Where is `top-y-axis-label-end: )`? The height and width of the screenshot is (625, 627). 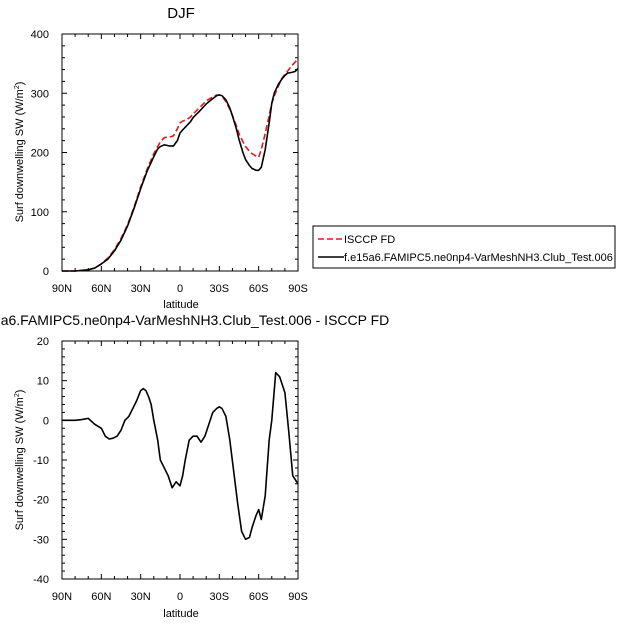
top-y-axis-label-end: ) is located at coordinates (20, 84).